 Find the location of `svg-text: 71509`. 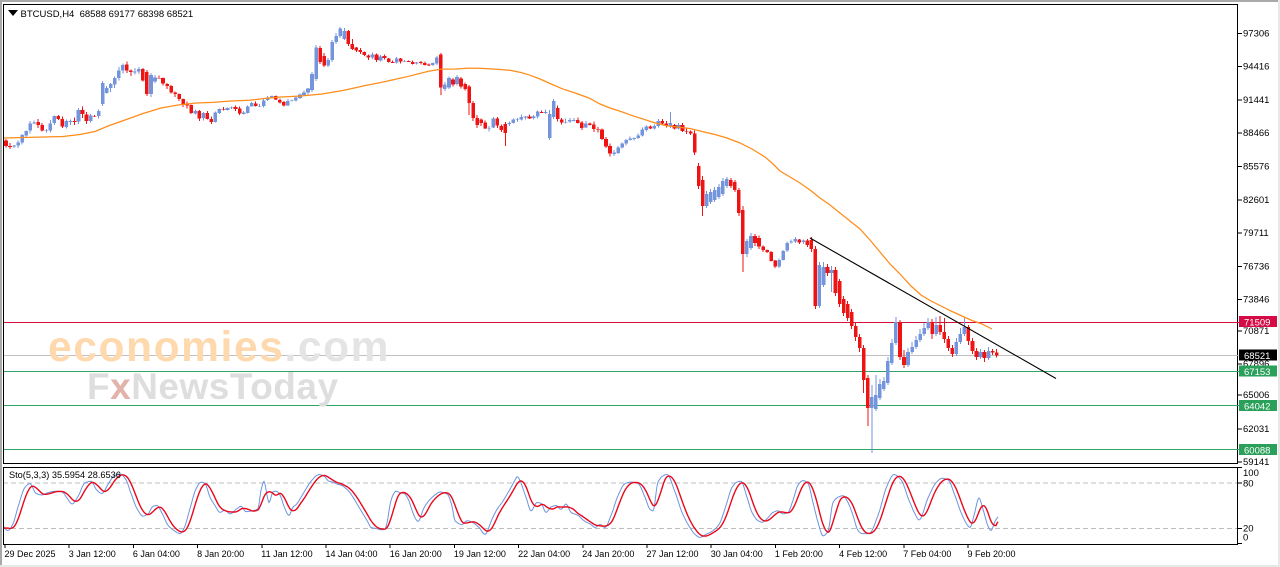

svg-text: 71509 is located at coordinates (1257, 322).